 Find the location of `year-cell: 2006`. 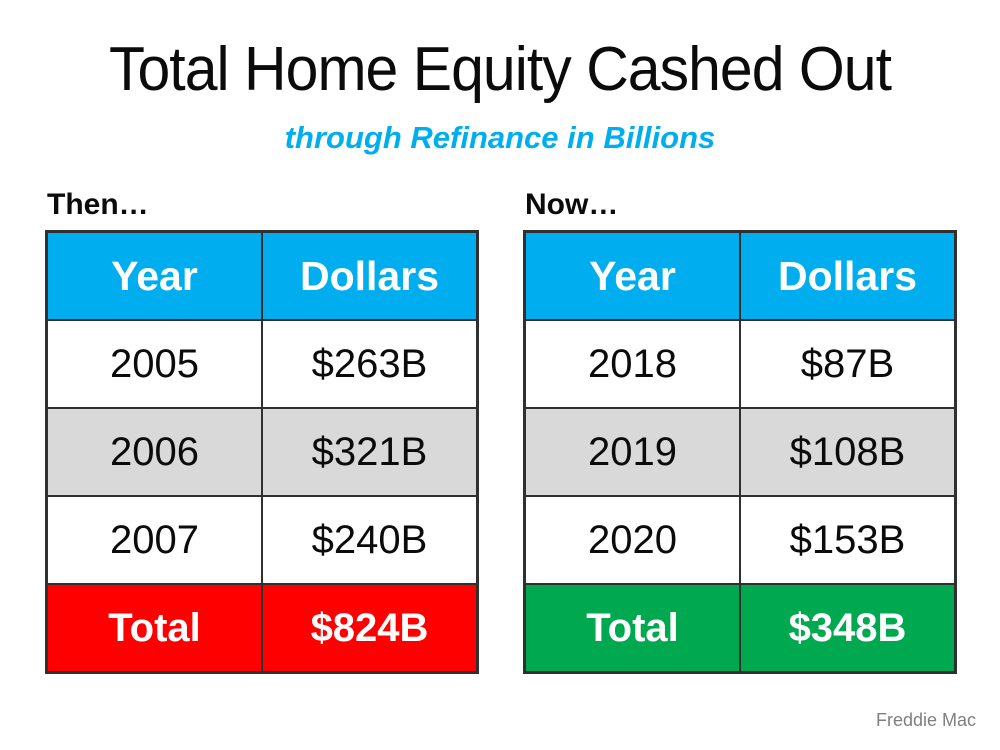

year-cell: 2006 is located at coordinates (154, 452).